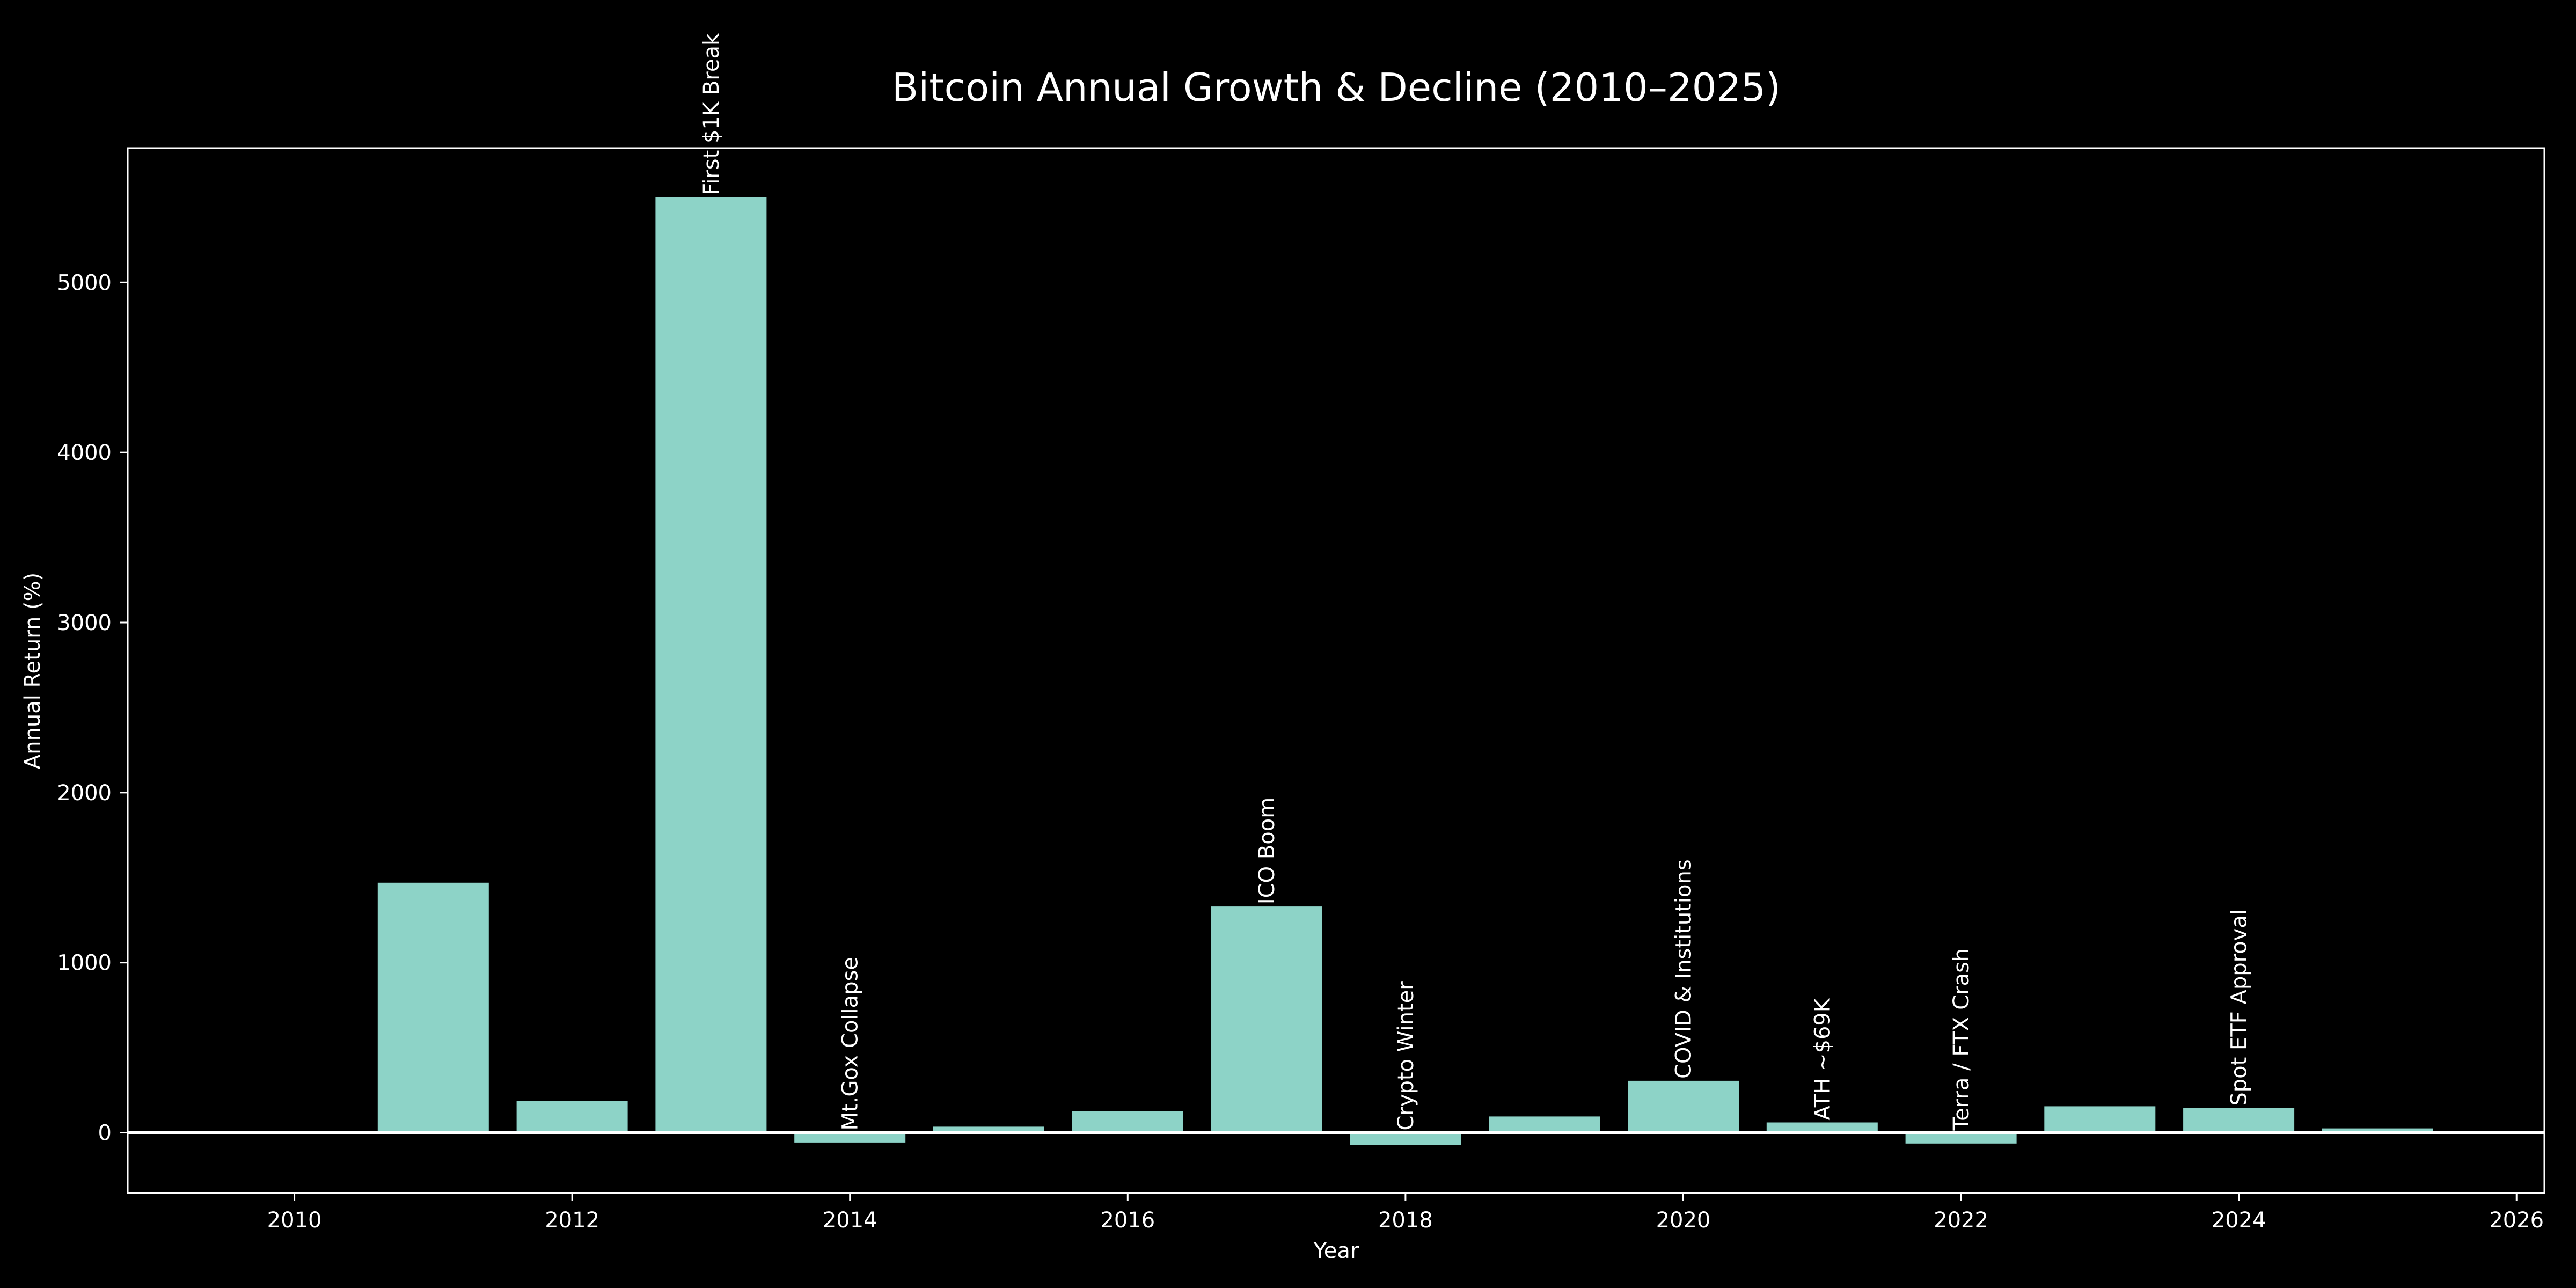 The image size is (2576, 1288). Describe the element at coordinates (2239, 1220) in the screenshot. I see `x-tick-label-2024: 2024` at that location.